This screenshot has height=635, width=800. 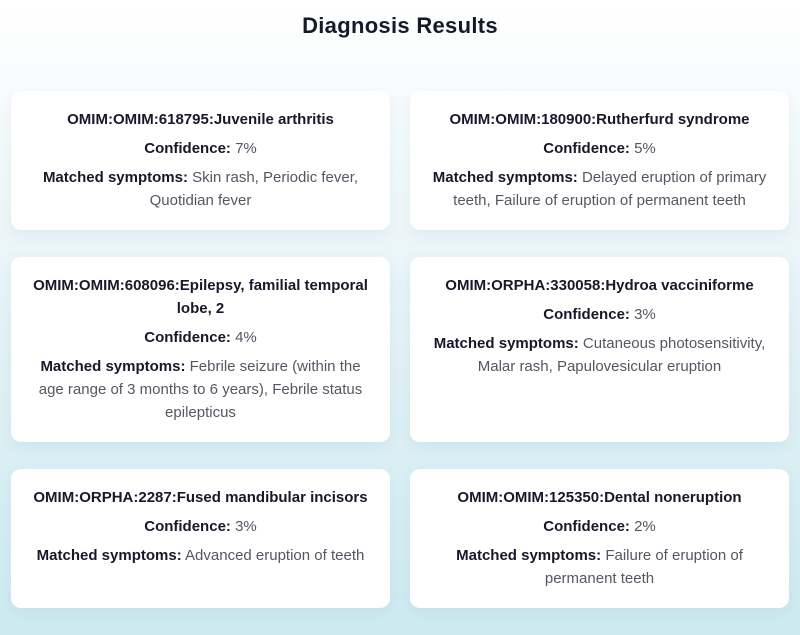 What do you see at coordinates (645, 148) in the screenshot?
I see `confidence-value: 5%` at bounding box center [645, 148].